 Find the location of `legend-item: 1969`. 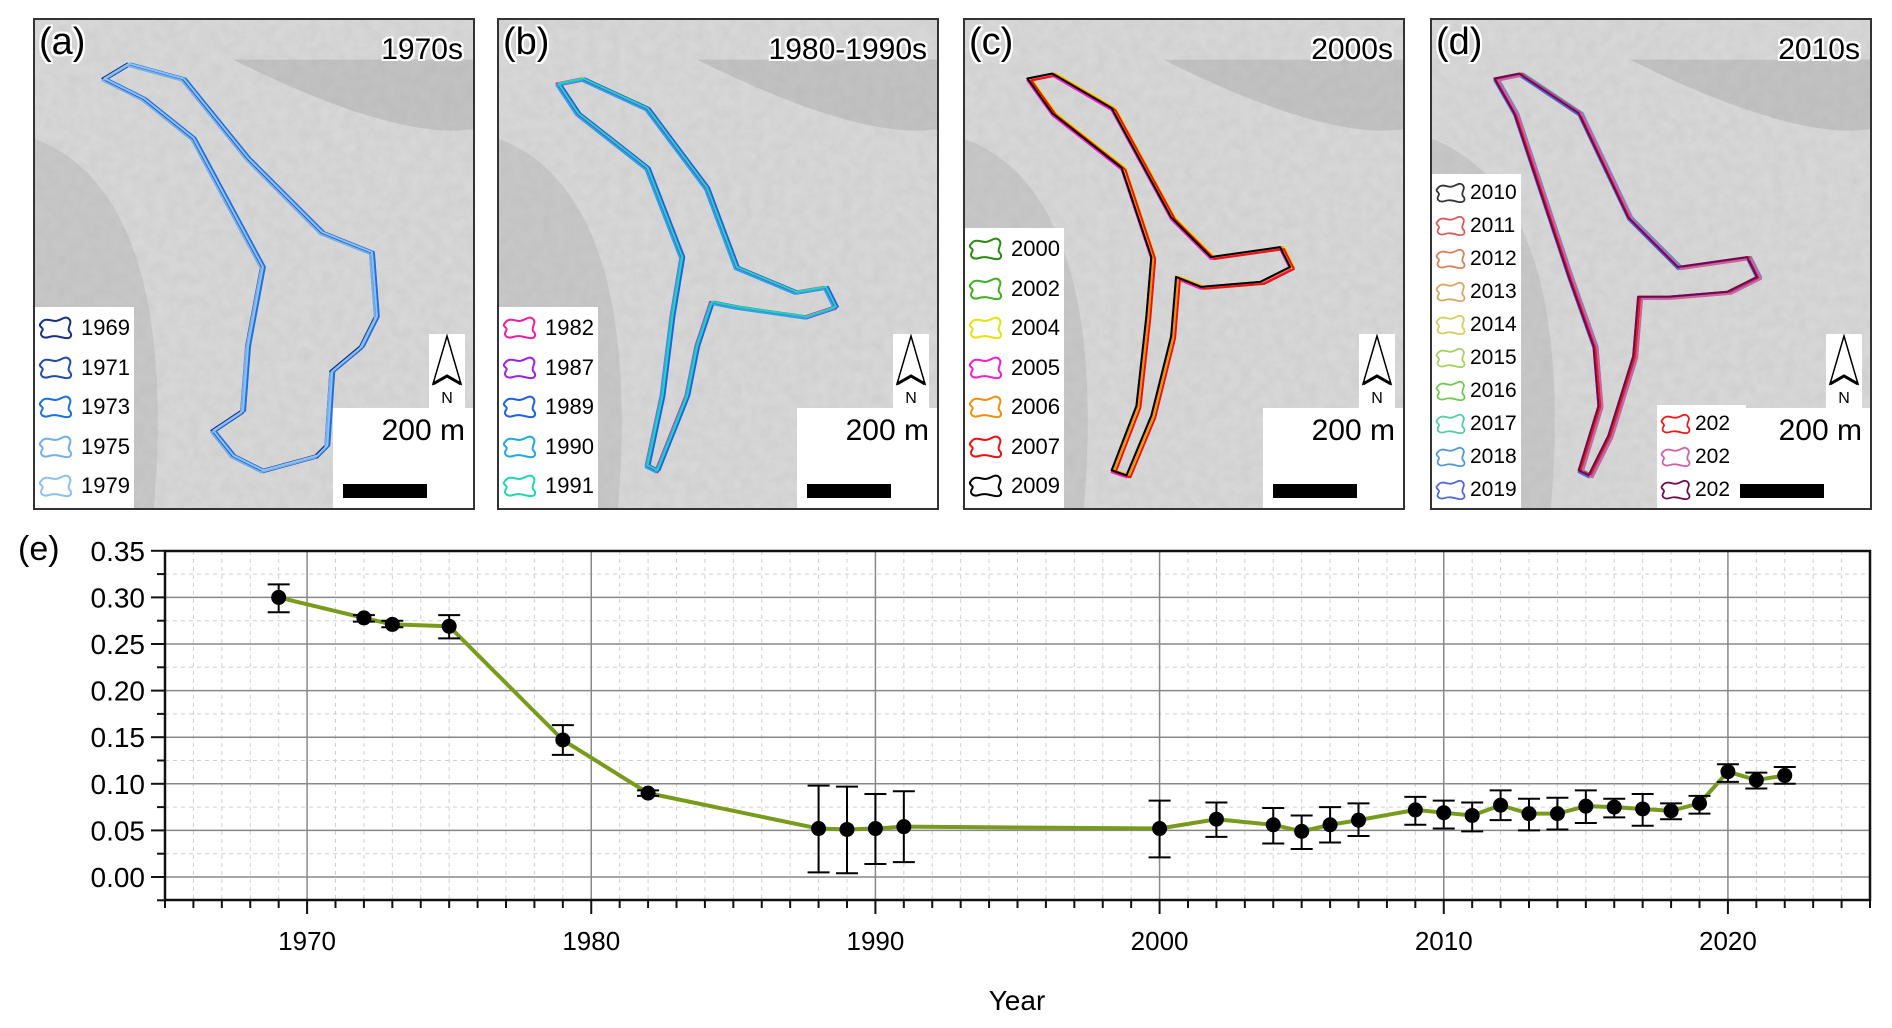

legend-item: 1969 is located at coordinates (83, 329).